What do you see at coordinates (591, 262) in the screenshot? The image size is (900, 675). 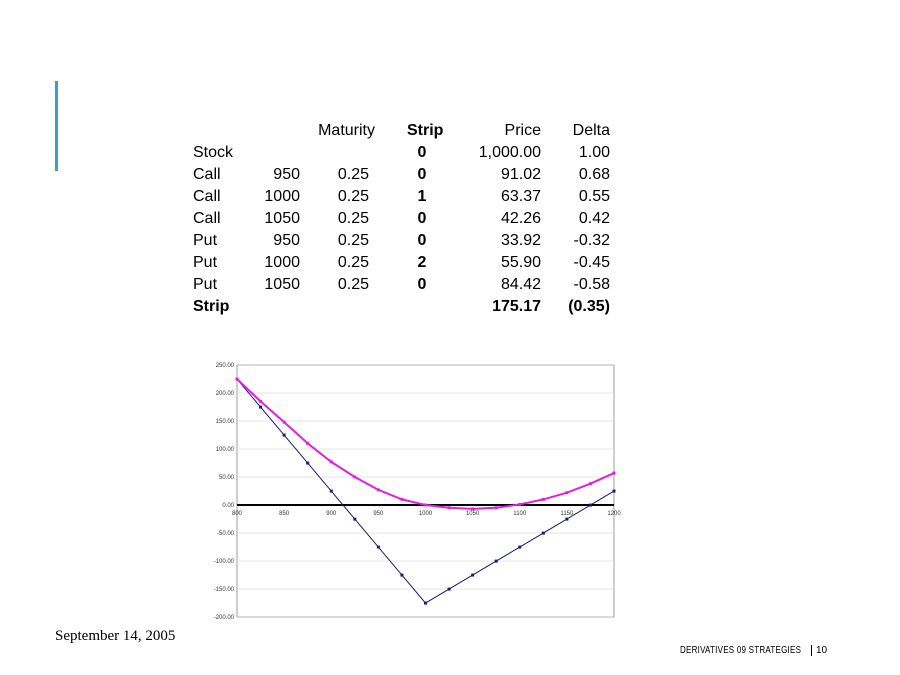 I see `cell-delta: -0.45` at bounding box center [591, 262].